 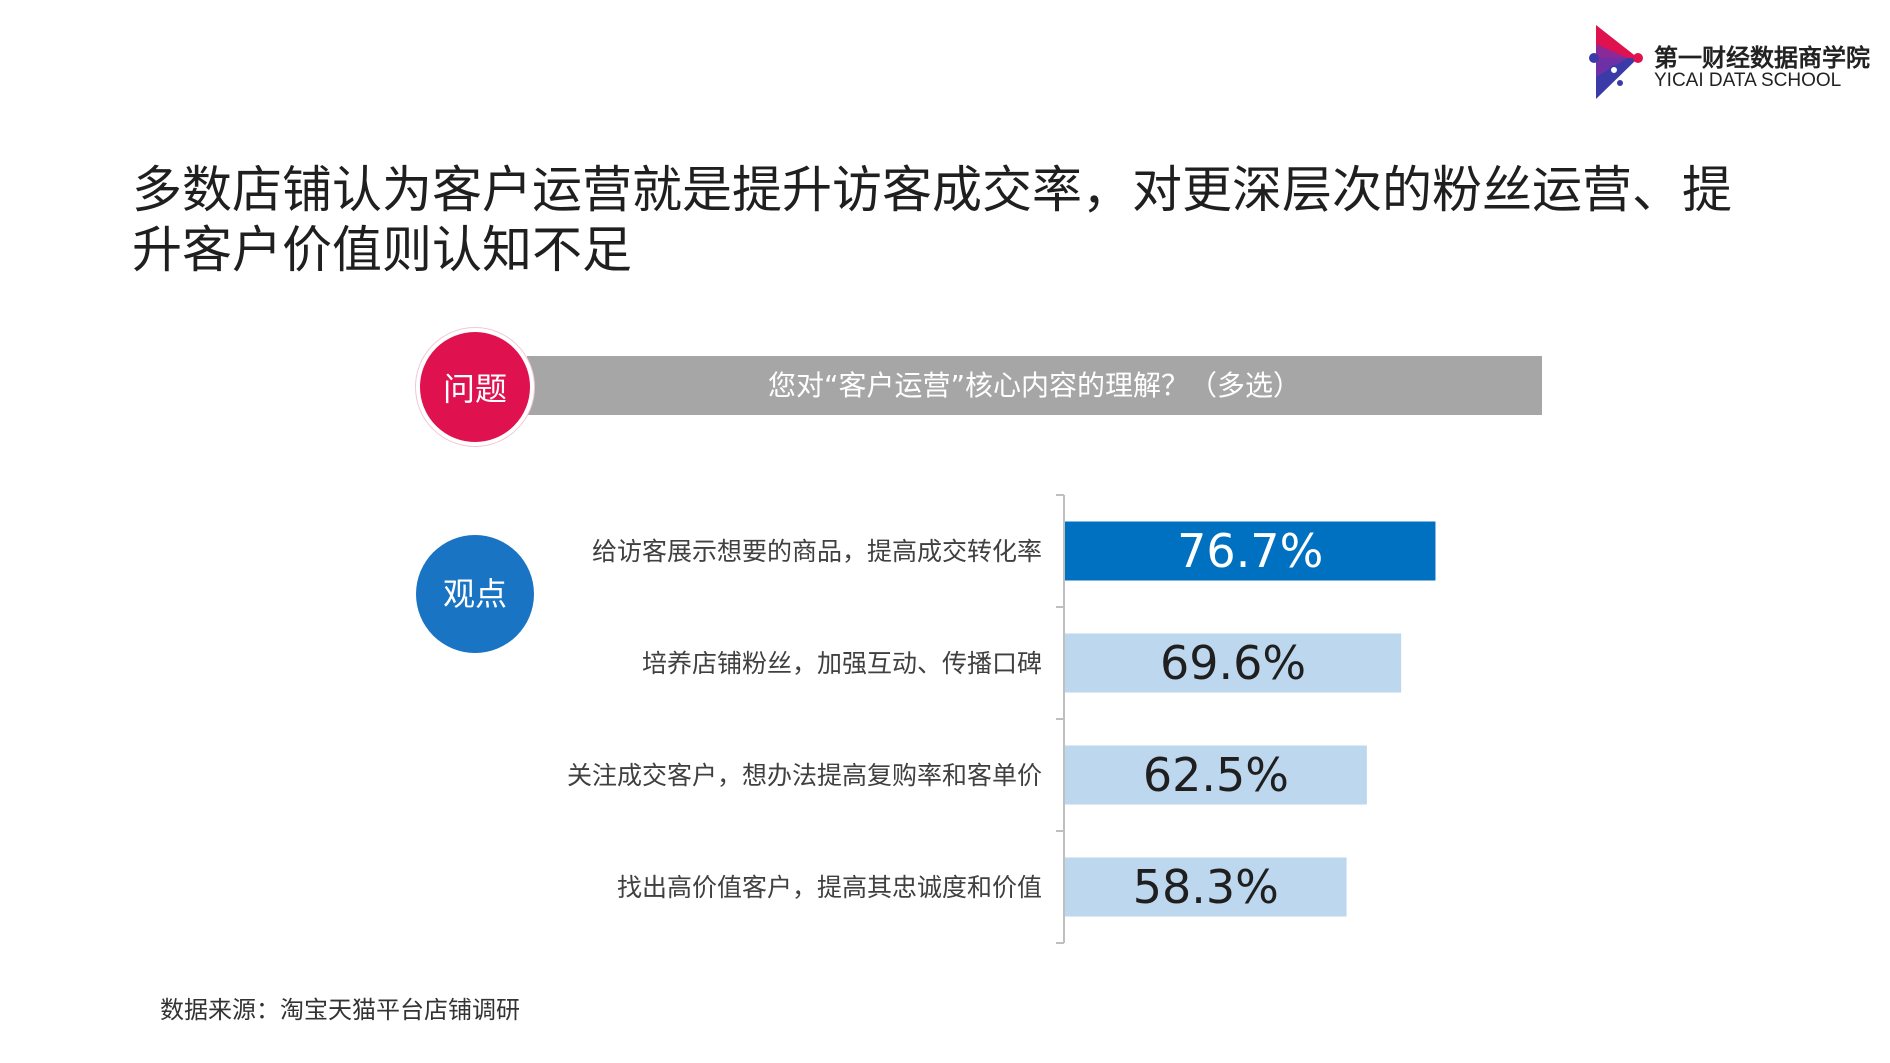 I want to click on viewpoint-badge: 观点, so click(x=475, y=594).